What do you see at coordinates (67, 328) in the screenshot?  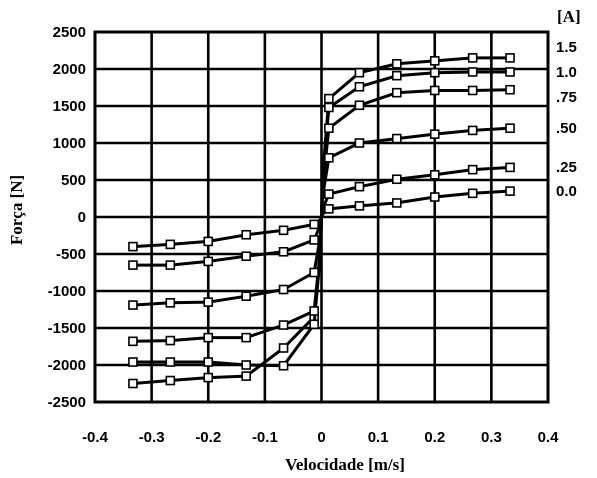 I see `y-tick-label: -1500` at bounding box center [67, 328].